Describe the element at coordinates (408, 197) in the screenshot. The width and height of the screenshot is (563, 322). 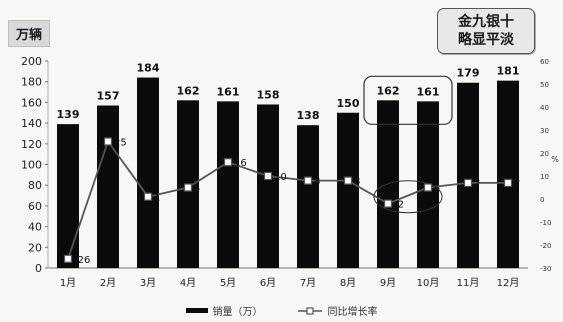
I see `highlight-ellipse` at that location.